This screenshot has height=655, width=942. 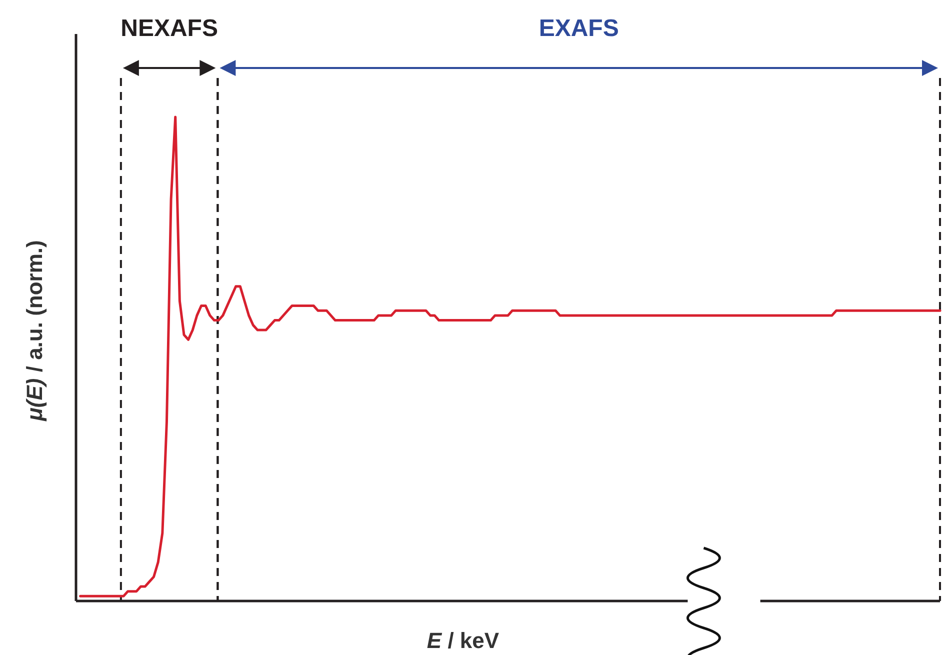 I want to click on text: EXAFS, so click(x=578, y=28).